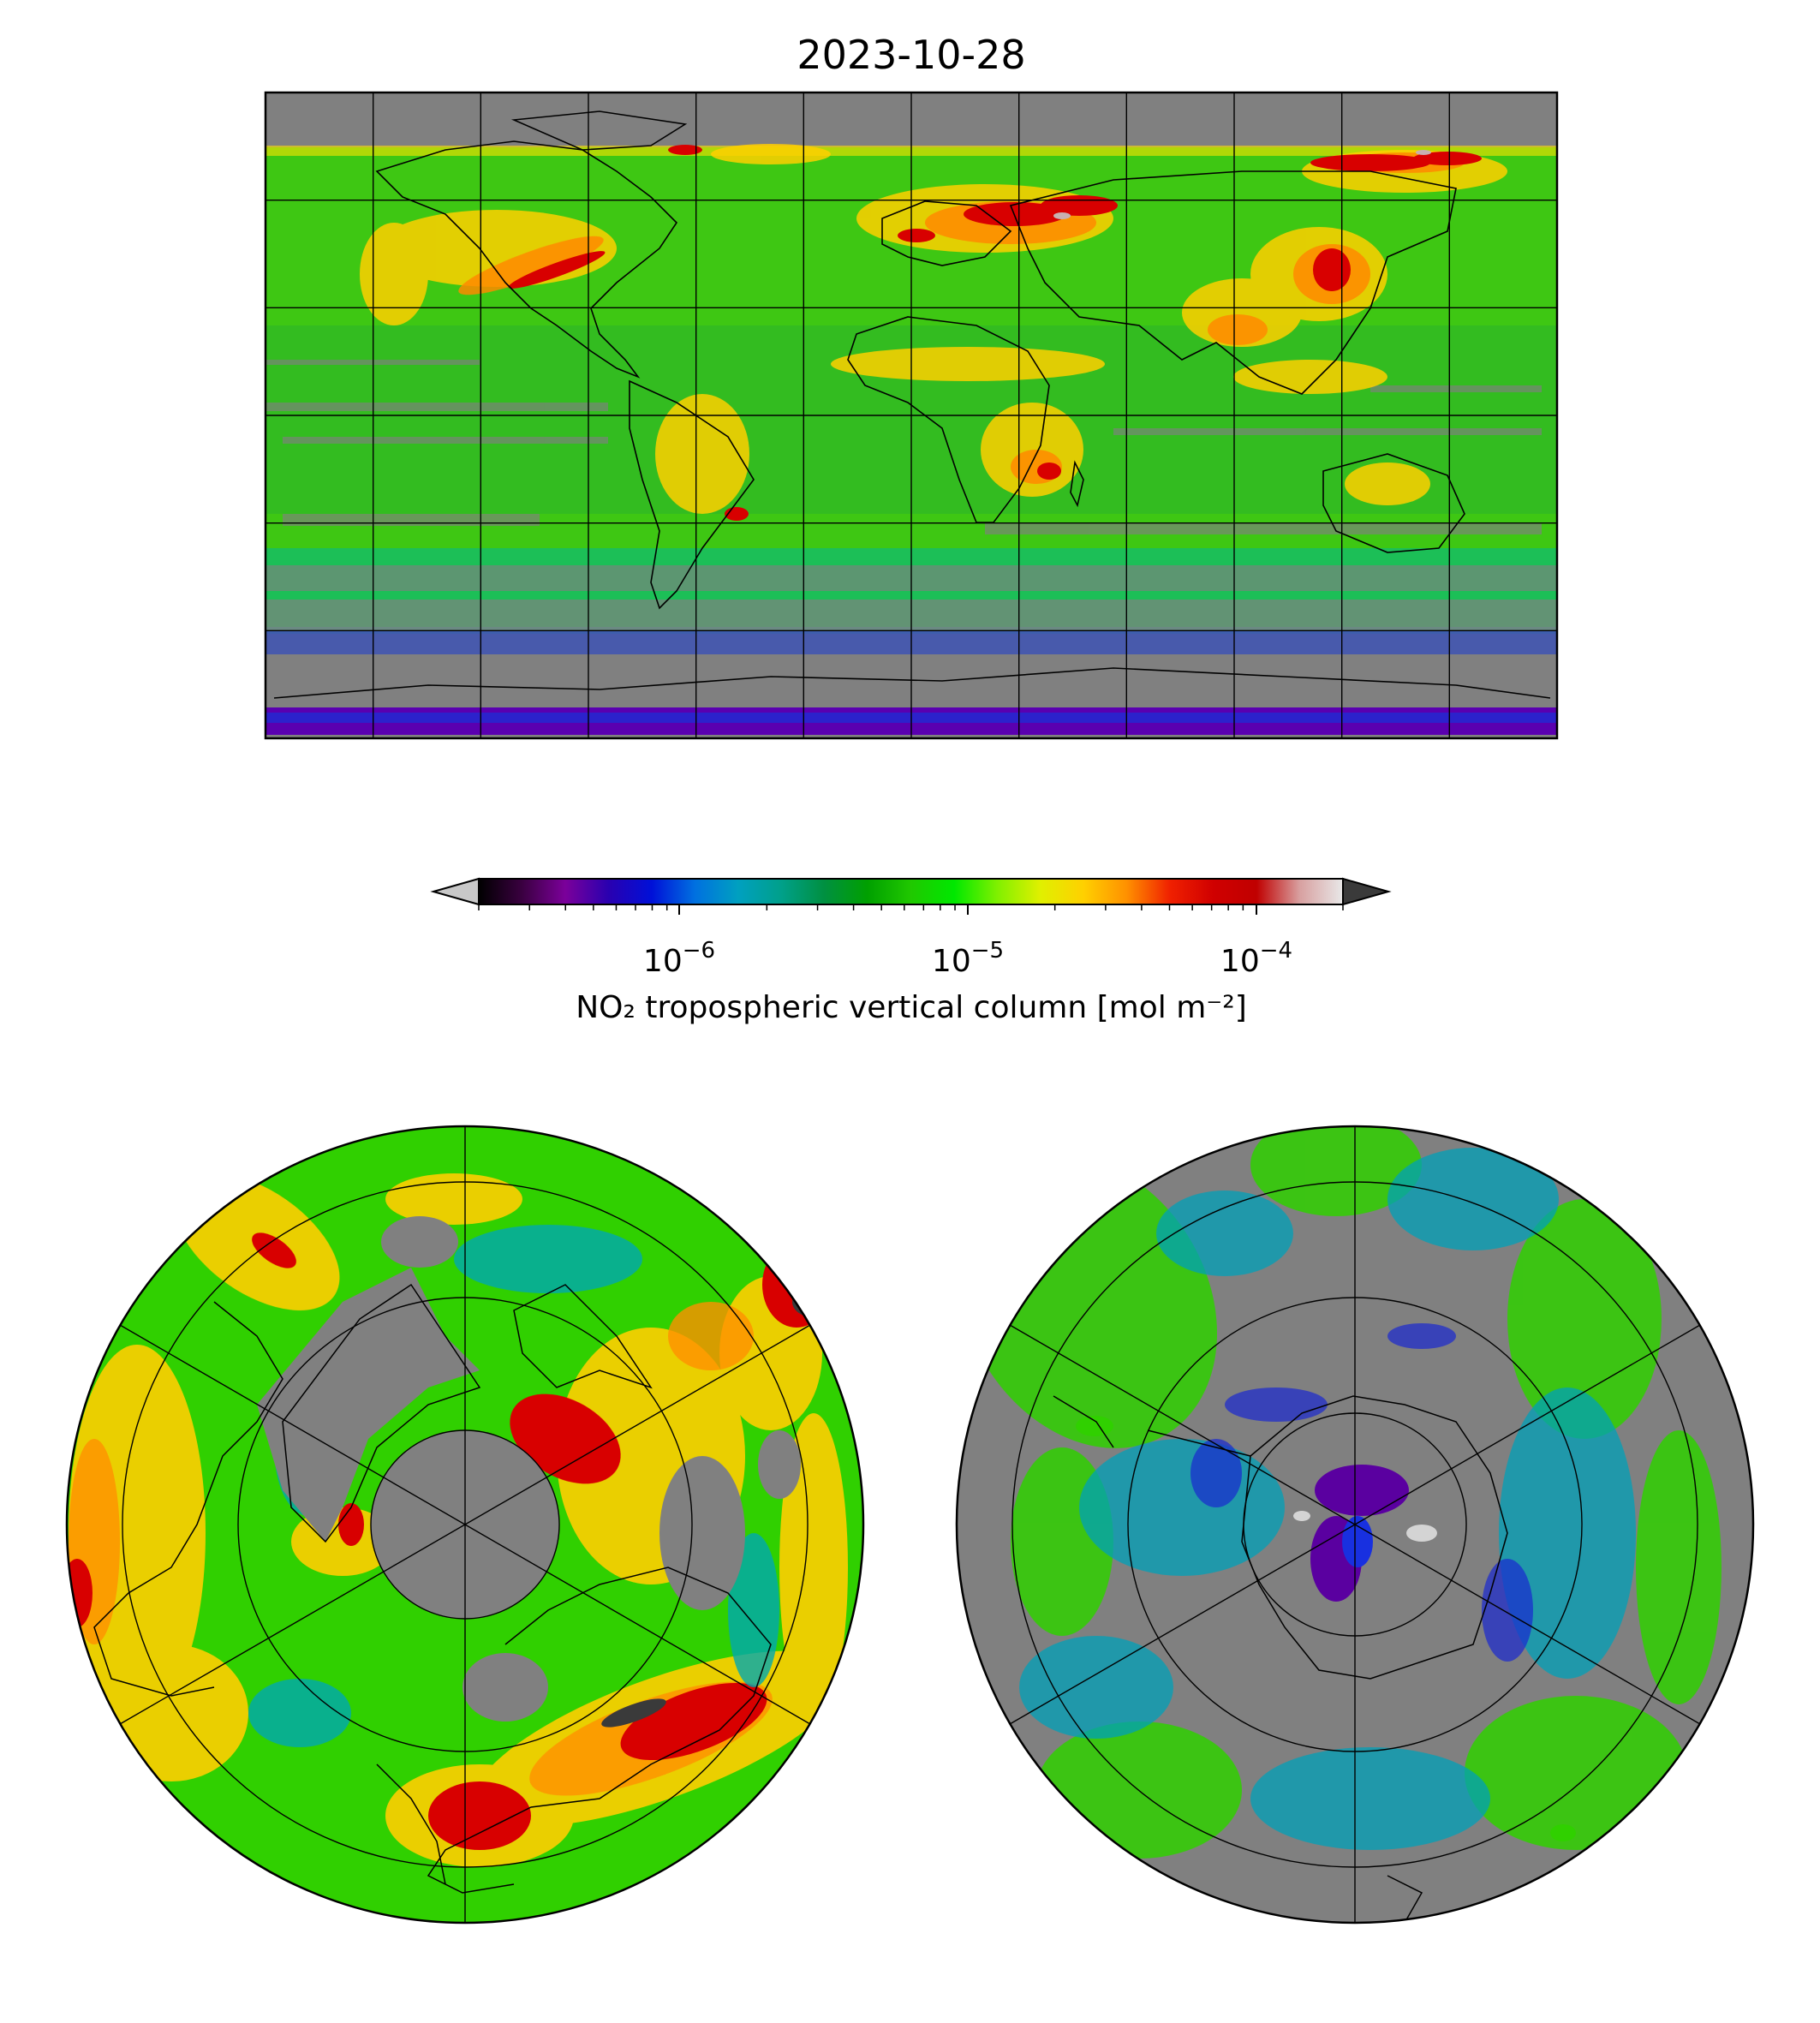 This screenshot has height=2023, width=1820. What do you see at coordinates (947, 233) in the screenshot?
I see `europe-outline` at bounding box center [947, 233].